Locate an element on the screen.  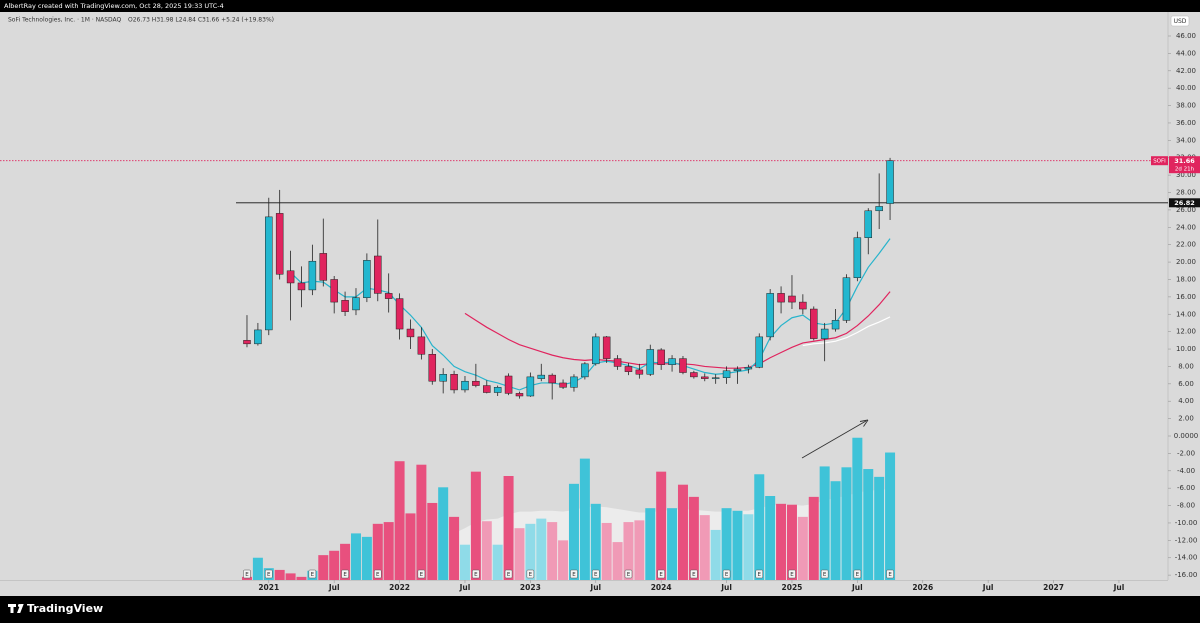
y-tick-label: 44.00 is located at coordinates (1186, 53).